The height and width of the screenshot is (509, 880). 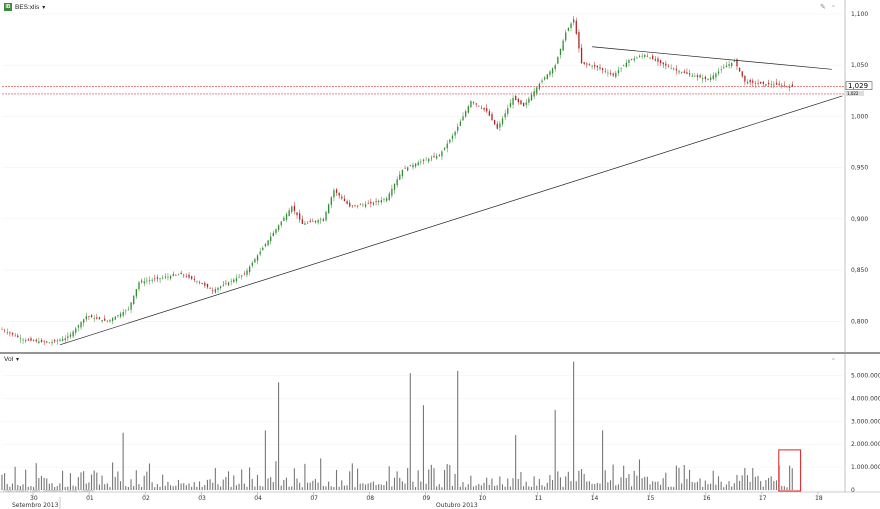 What do you see at coordinates (27, 7) in the screenshot?
I see `symbol-label: BES:xlis` at bounding box center [27, 7].